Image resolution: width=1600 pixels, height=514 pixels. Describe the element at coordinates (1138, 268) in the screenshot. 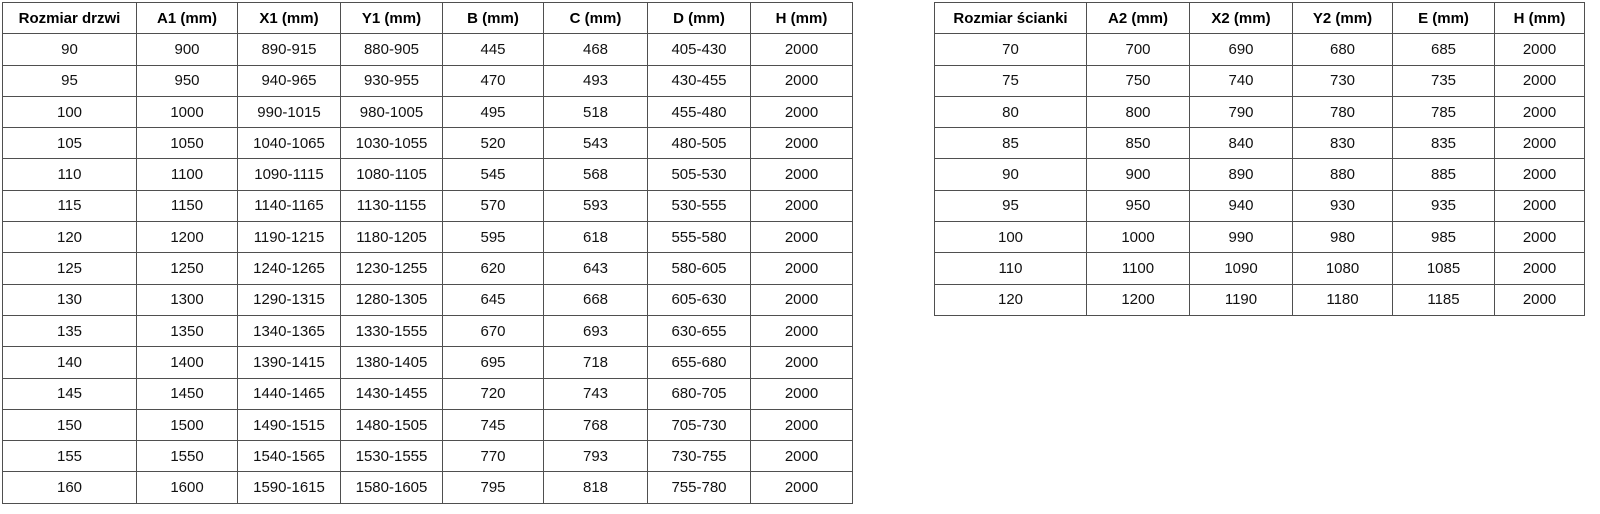

I see `table-cell: 1100` at that location.